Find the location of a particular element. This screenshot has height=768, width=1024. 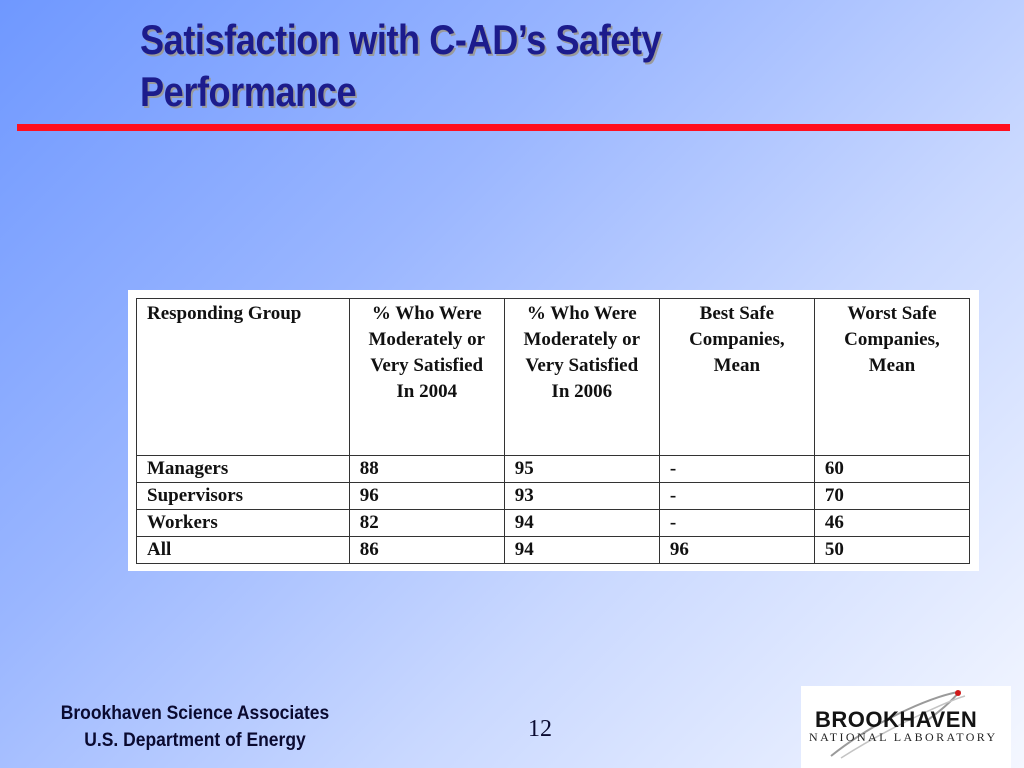

orbit-swoosh-icon is located at coordinates (898, 724).